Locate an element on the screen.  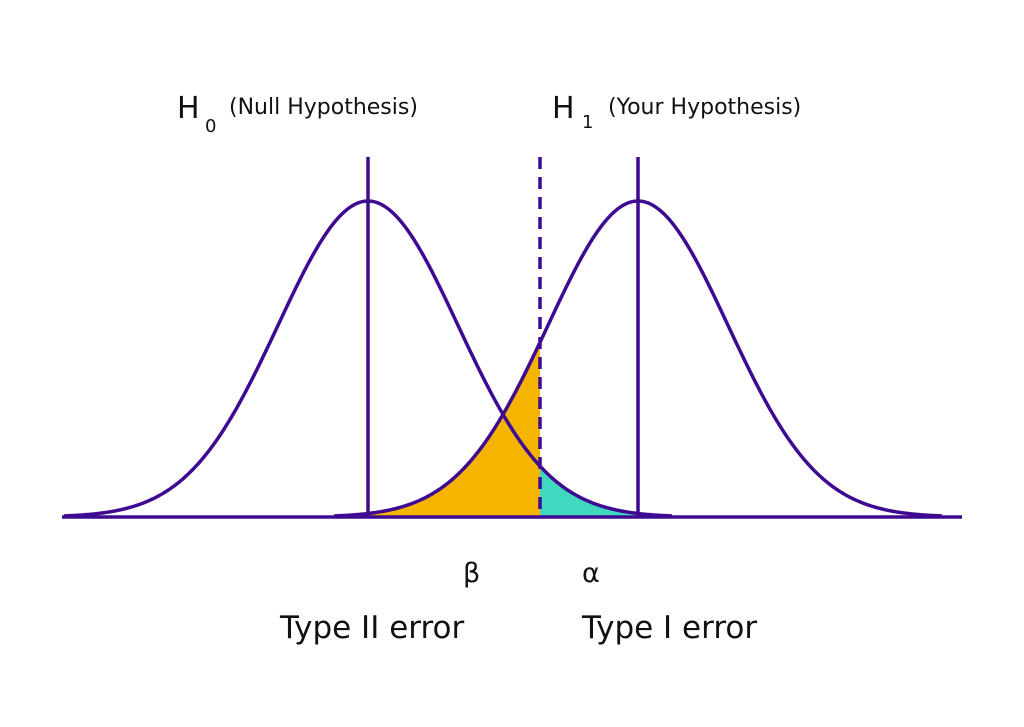
type-i-area is located at coordinates (589, 491).